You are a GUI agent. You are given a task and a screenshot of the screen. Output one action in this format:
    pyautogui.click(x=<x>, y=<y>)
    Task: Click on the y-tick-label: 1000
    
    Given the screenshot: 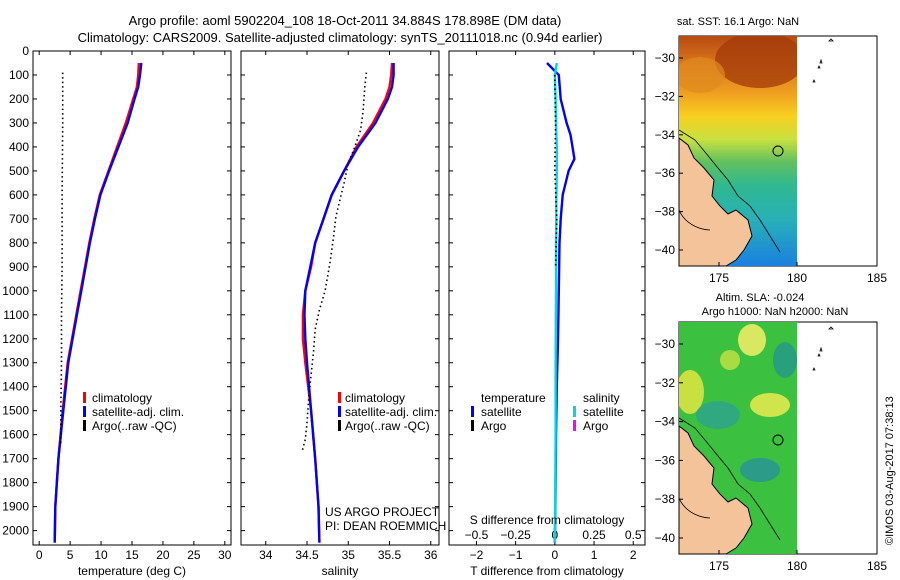 What is the action you would take?
    pyautogui.click(x=15, y=291)
    